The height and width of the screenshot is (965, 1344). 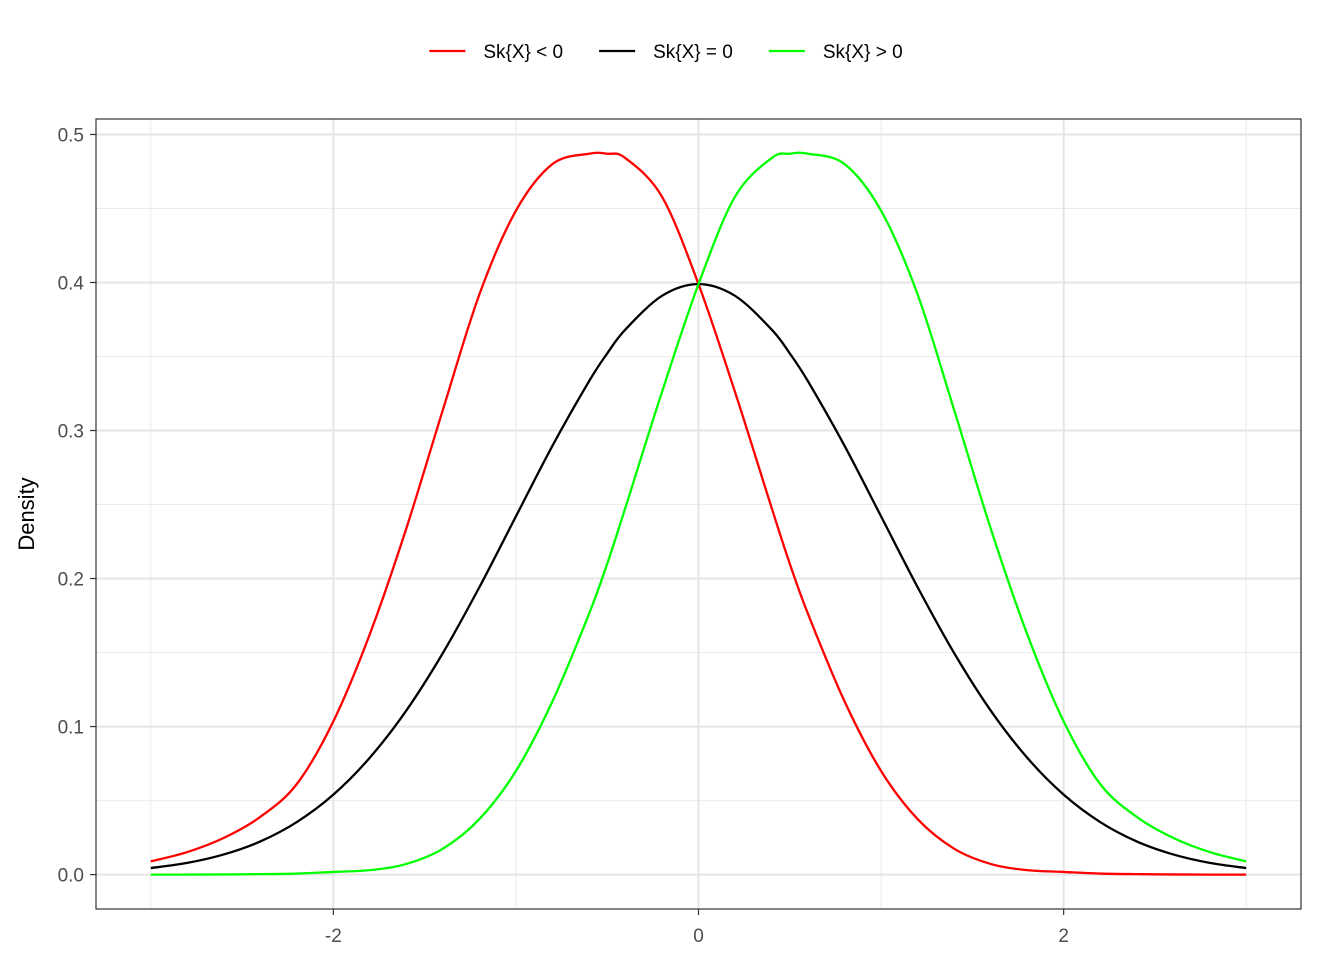 I want to click on legend-label: Sk{X} > 0, so click(x=863, y=52).